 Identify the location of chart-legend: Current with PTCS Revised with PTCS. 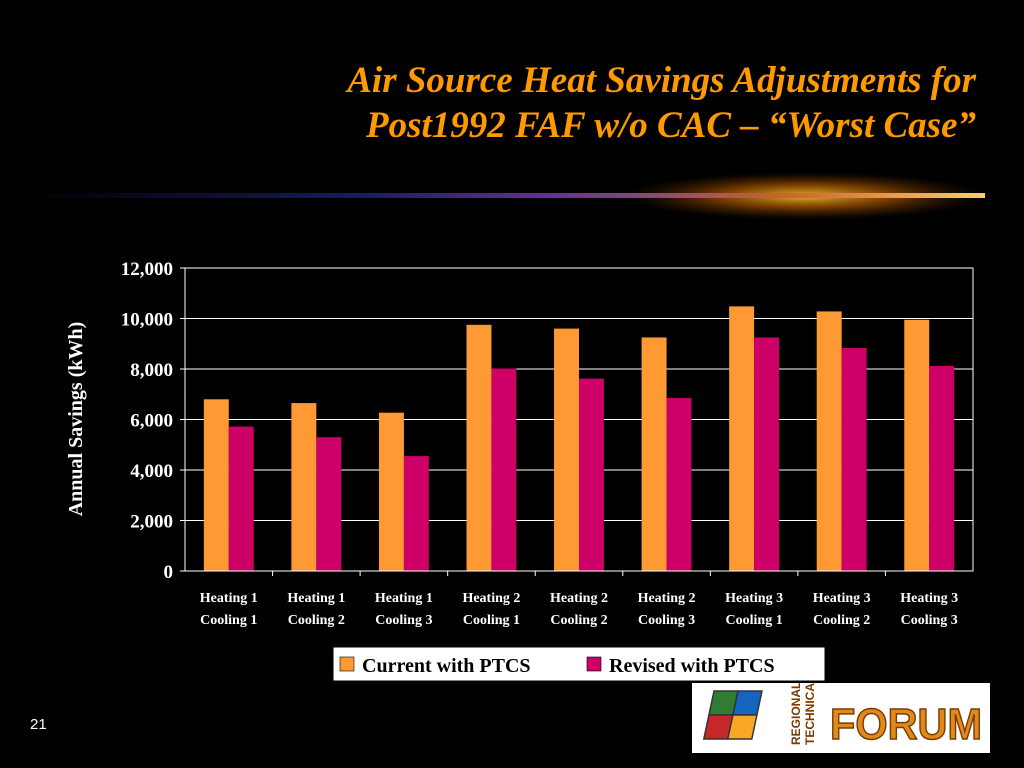
(579, 664).